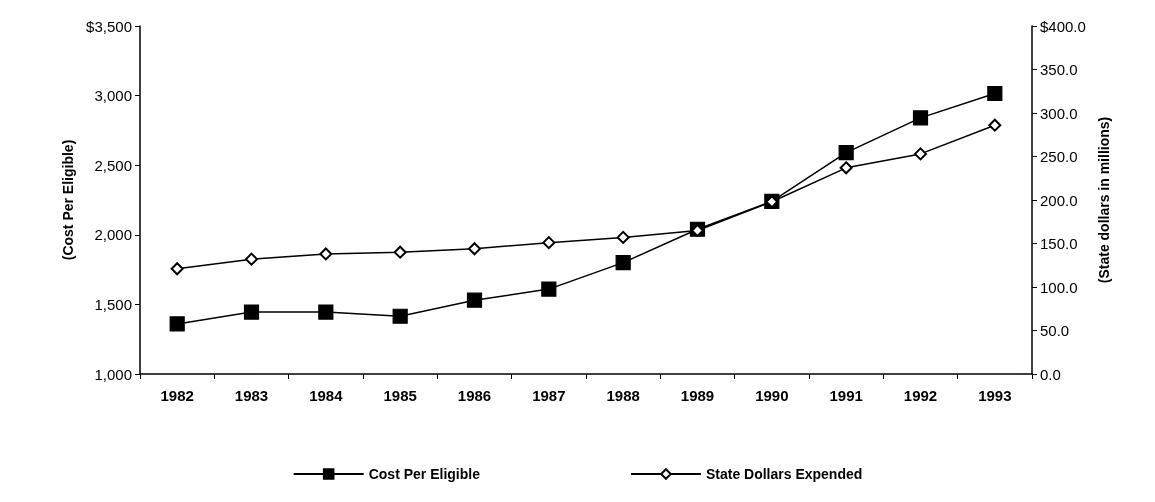  What do you see at coordinates (113, 165) in the screenshot?
I see `y-tick-label: 2,500` at bounding box center [113, 165].